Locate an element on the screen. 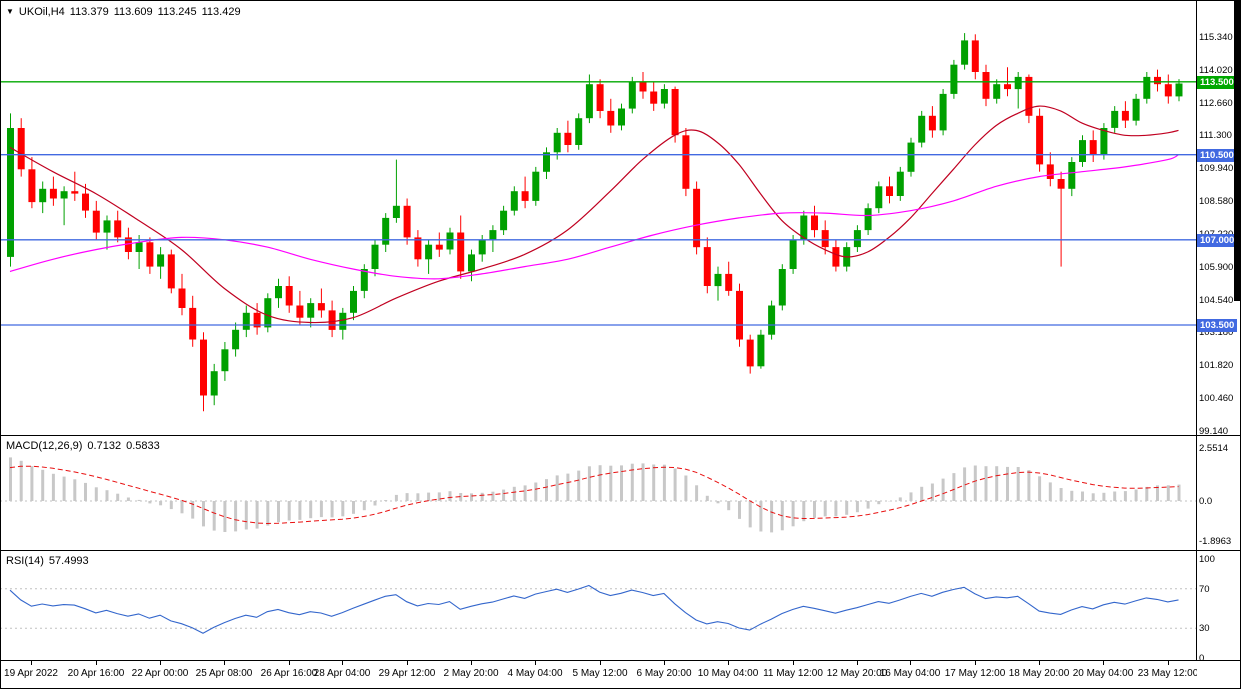 Image resolution: width=1241 pixels, height=689 pixels. price-tick-label: 100.460 is located at coordinates (1216, 398).